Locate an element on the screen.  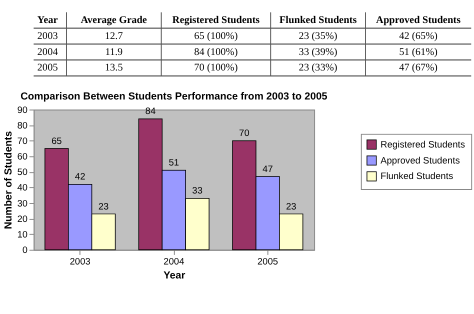
data-label: 47 is located at coordinates (267, 169).